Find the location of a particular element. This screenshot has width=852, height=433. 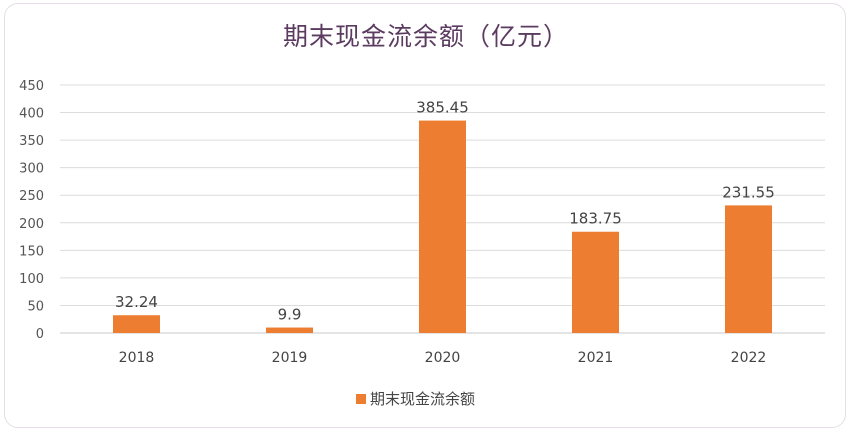

y-tick-label: 400 is located at coordinates (31, 114).